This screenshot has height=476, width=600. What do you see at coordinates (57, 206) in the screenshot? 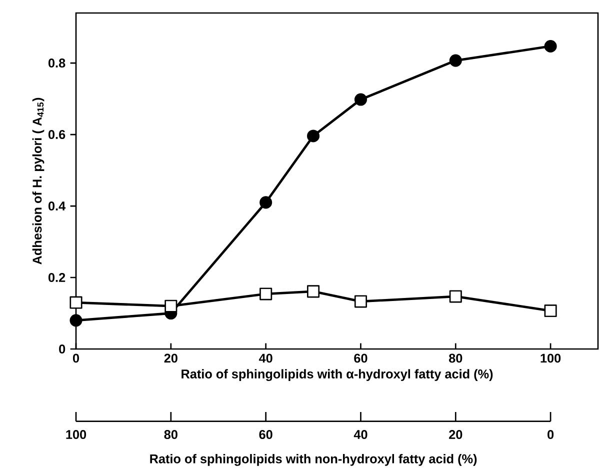
I see `y-tick-label: 0.4` at bounding box center [57, 206].